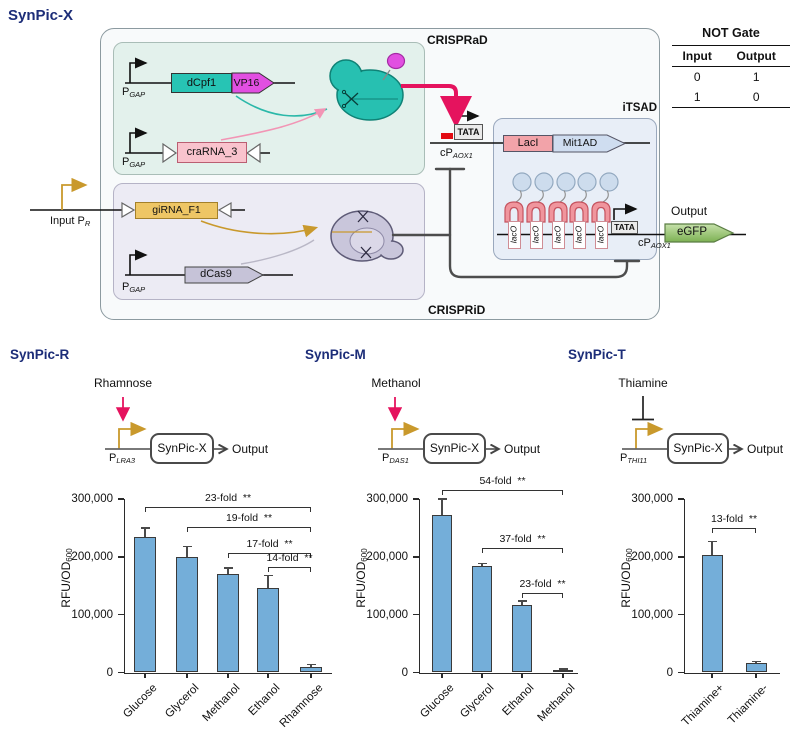 The height and width of the screenshot is (751, 799). What do you see at coordinates (765, 449) in the screenshot?
I see `panel-t-output: Output` at bounding box center [765, 449].